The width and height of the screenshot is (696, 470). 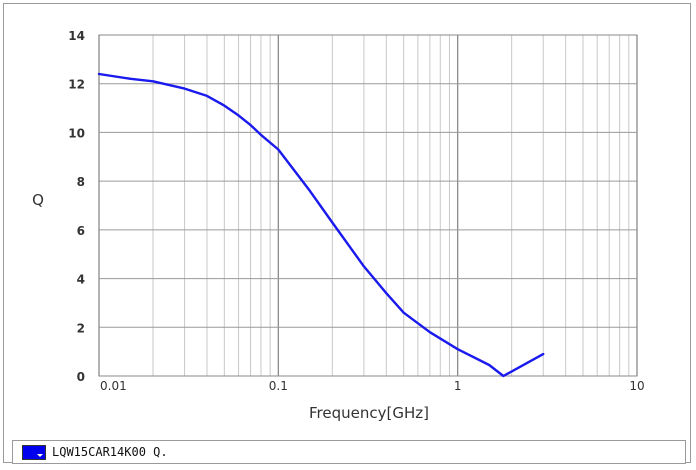 What do you see at coordinates (113, 386) in the screenshot?
I see `x-tick-label: 0.01` at bounding box center [113, 386].